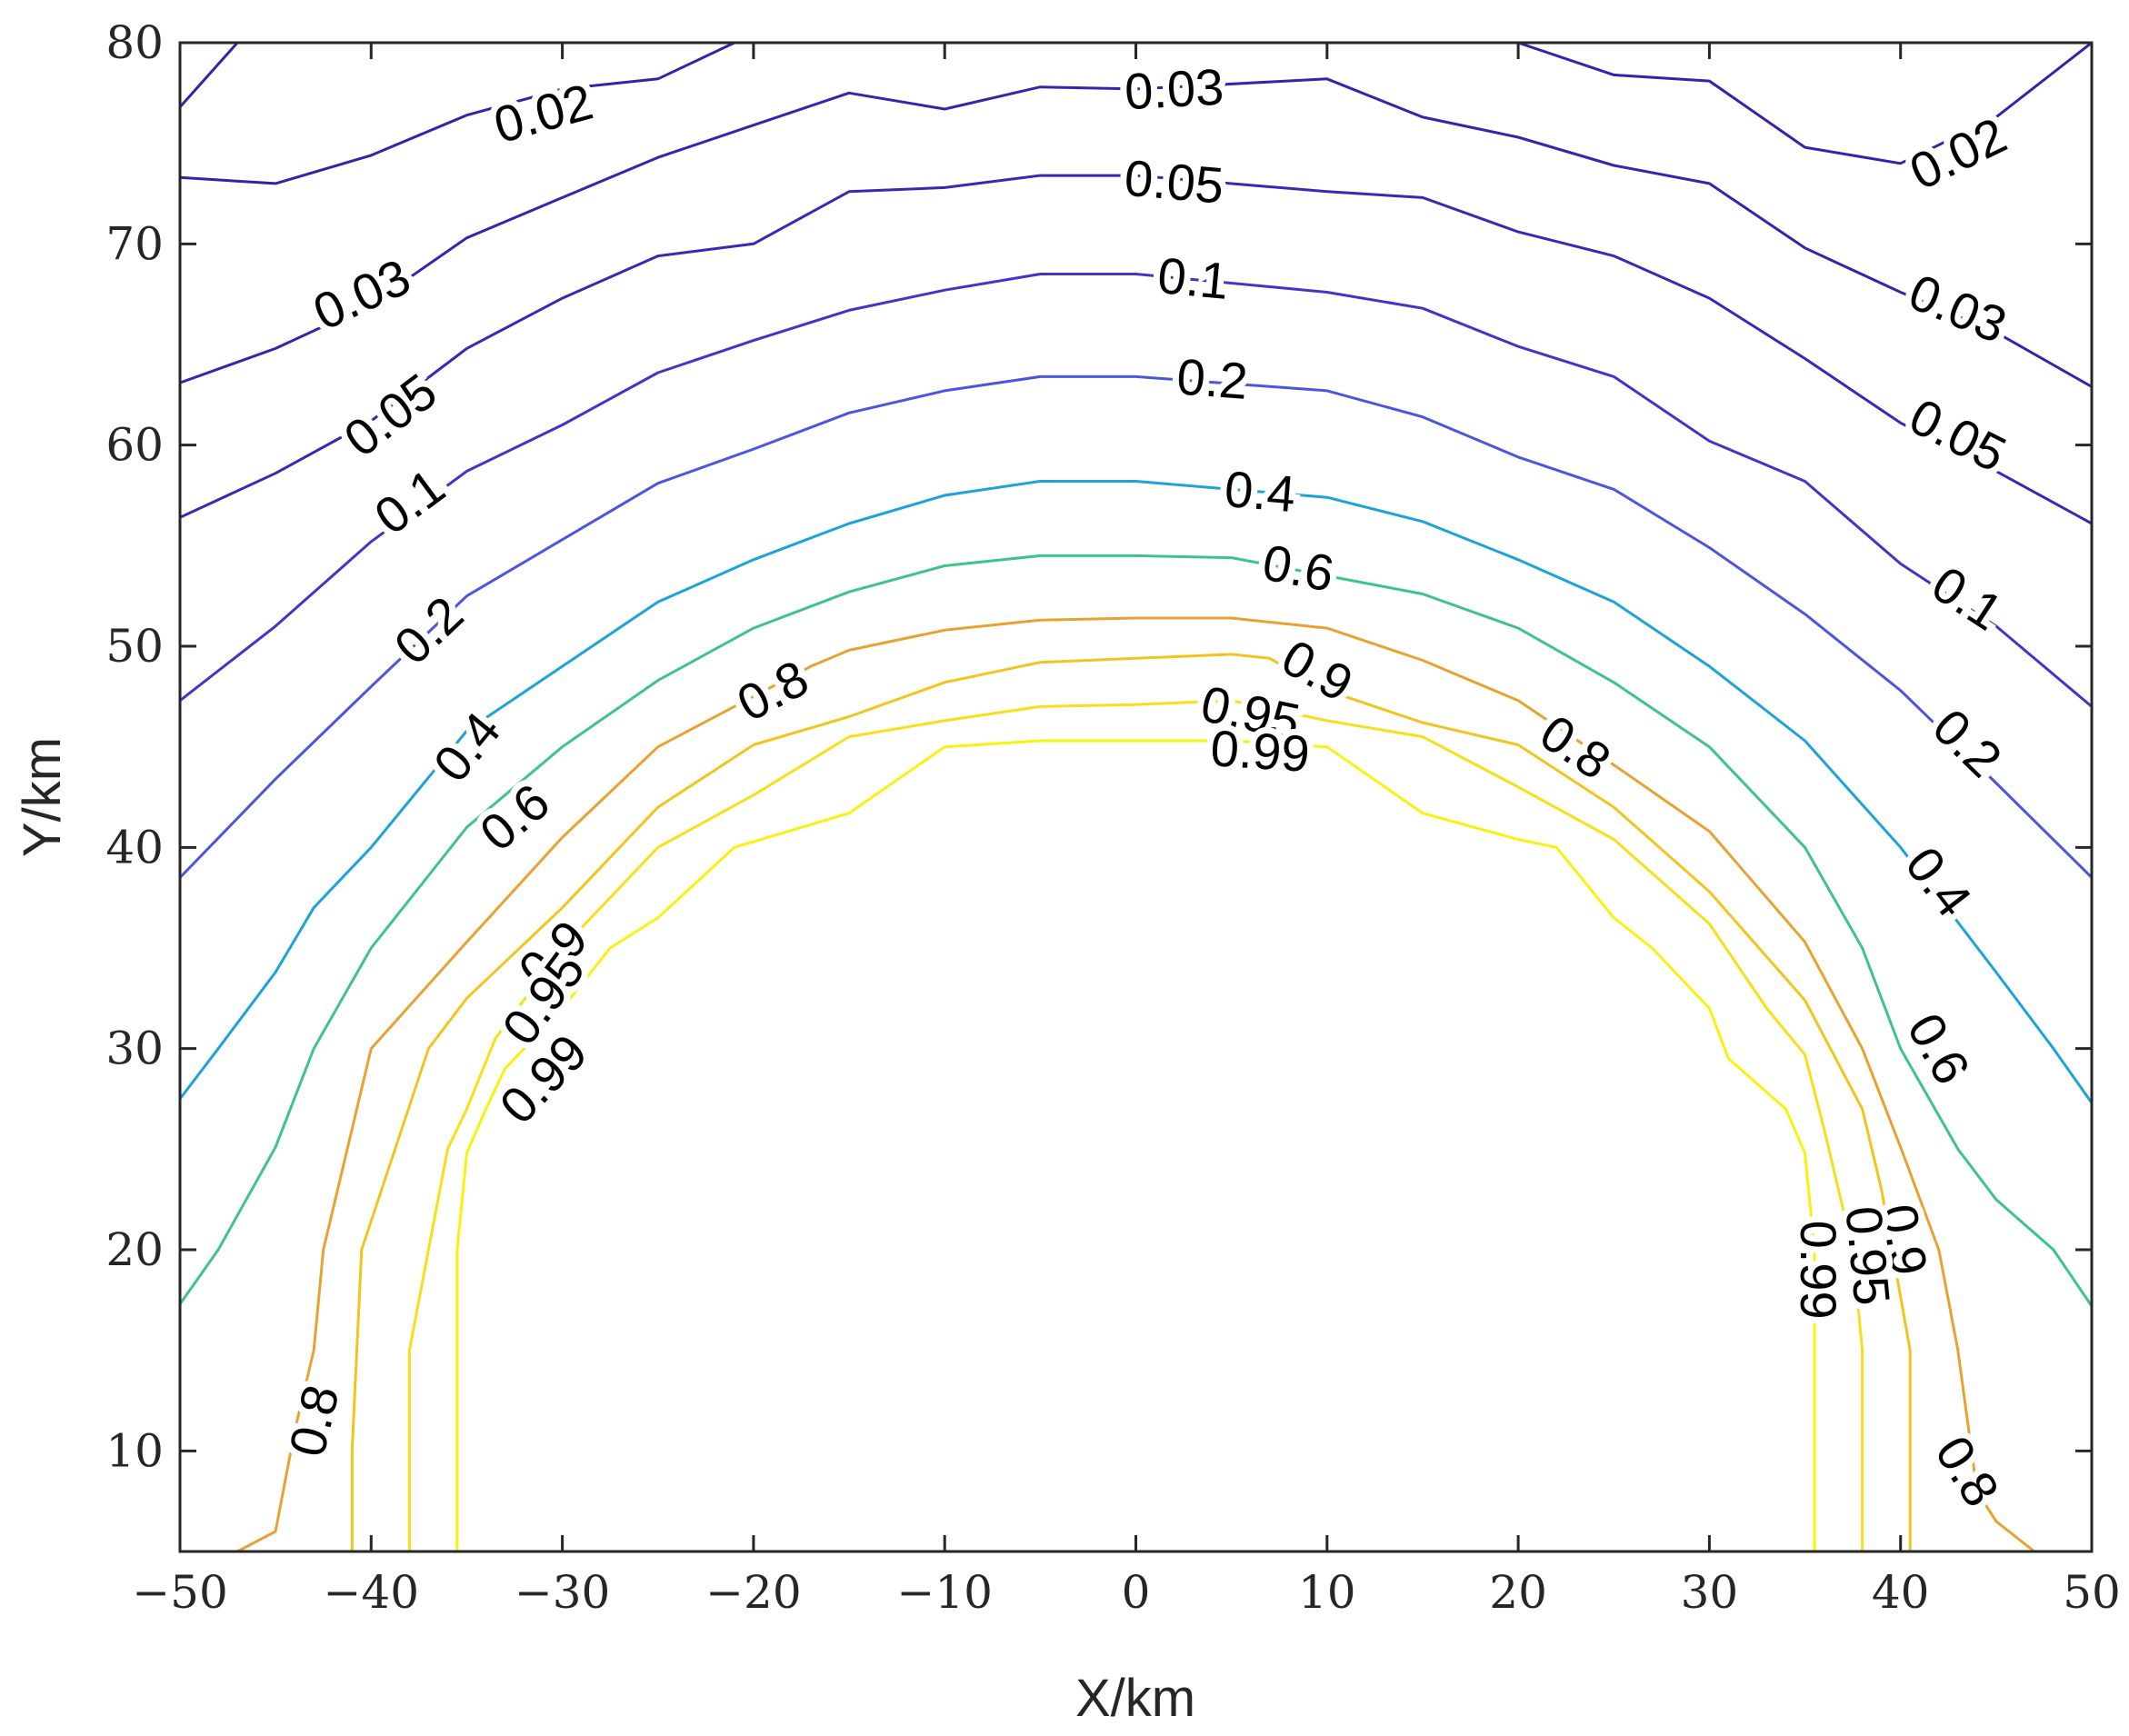 This screenshot has width=2129, height=1736. I want to click on x-tick-label-1: −40, so click(372, 1592).